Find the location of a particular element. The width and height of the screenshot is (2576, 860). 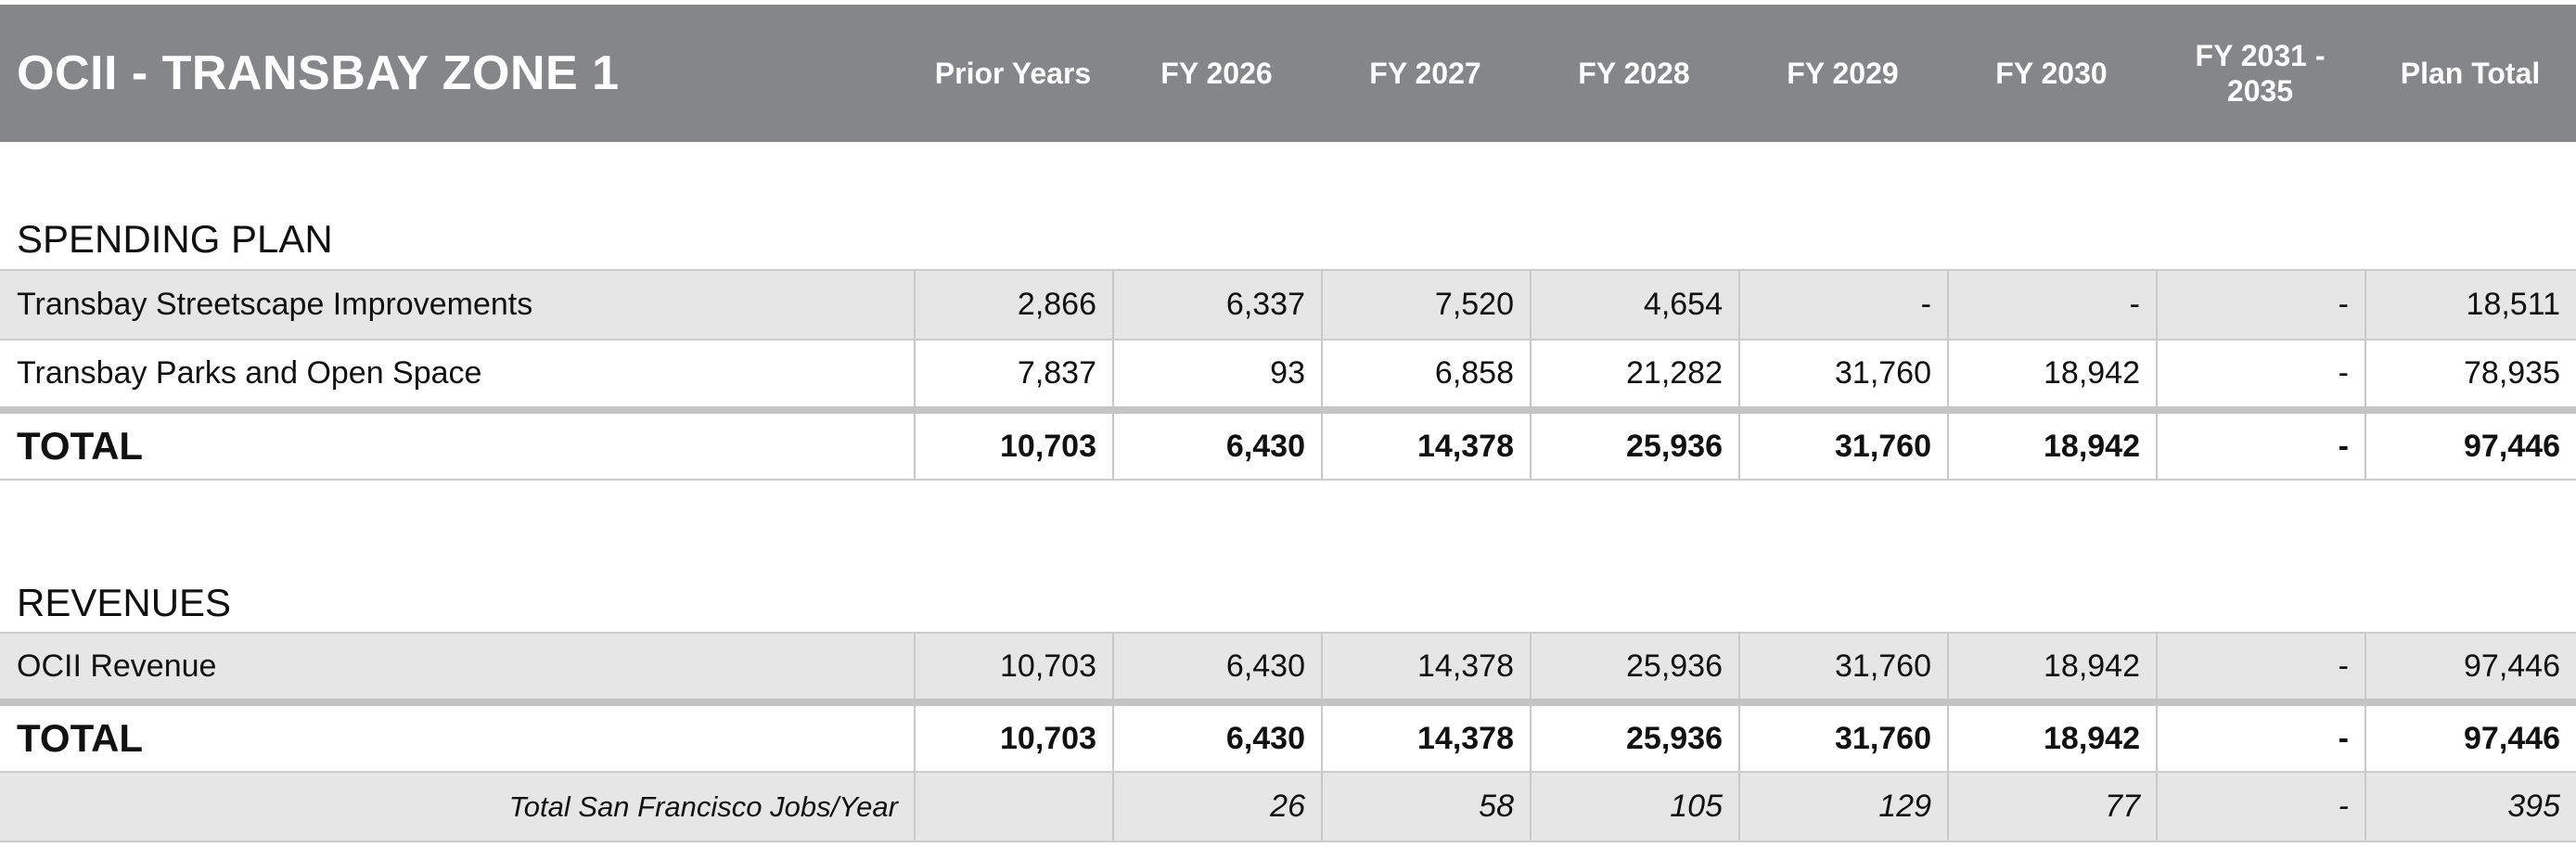

section-heading-spending-plan: SPENDING PLAN is located at coordinates (175, 239).